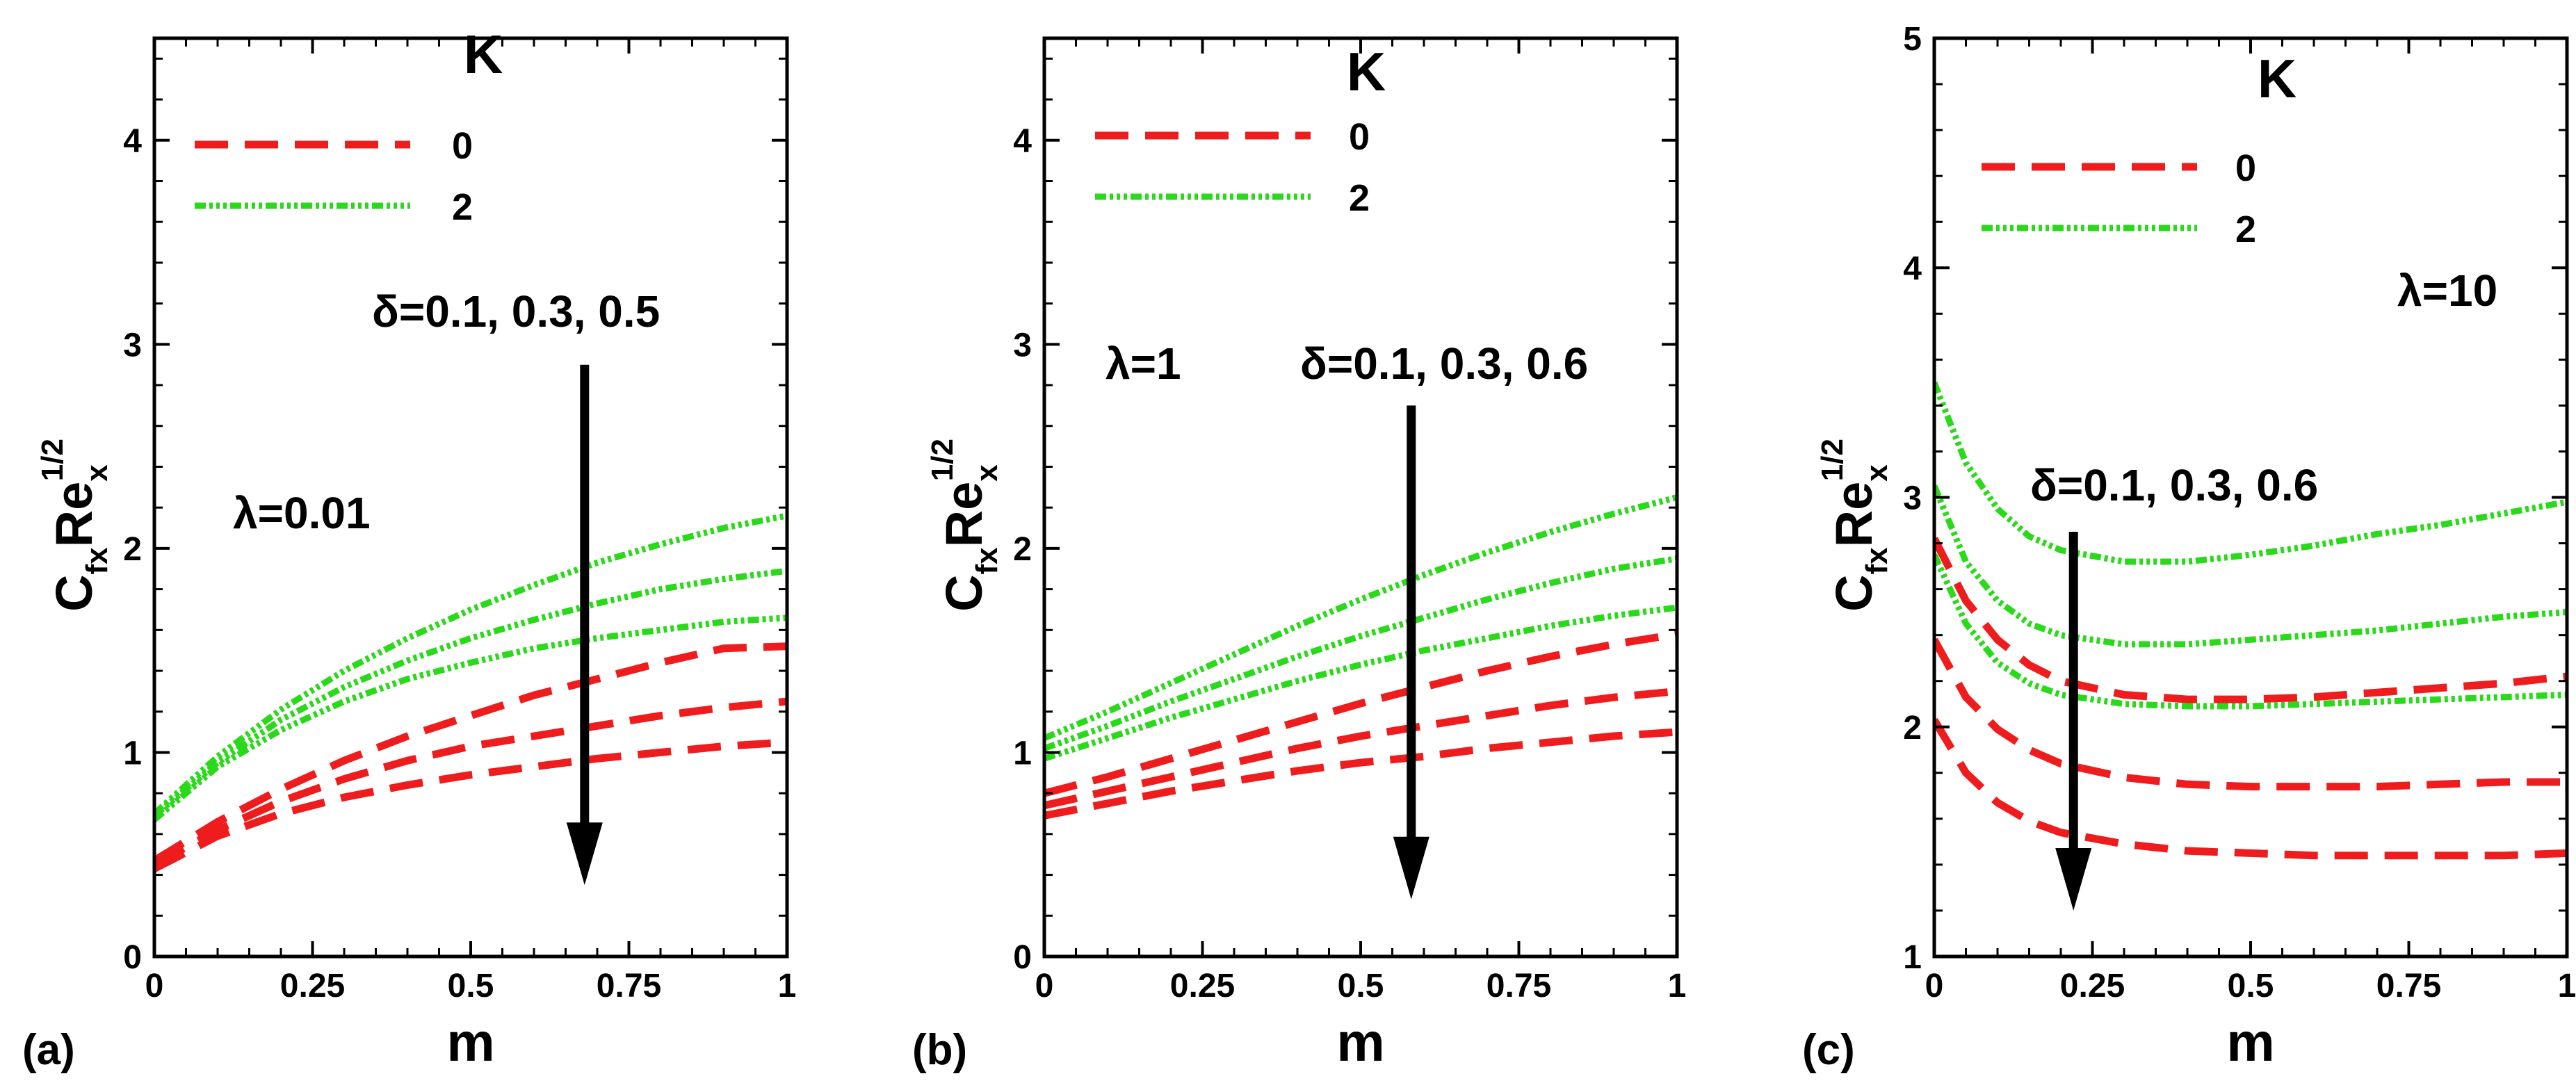  What do you see at coordinates (1828, 1050) in the screenshot?
I see `panel-label: (c)` at bounding box center [1828, 1050].